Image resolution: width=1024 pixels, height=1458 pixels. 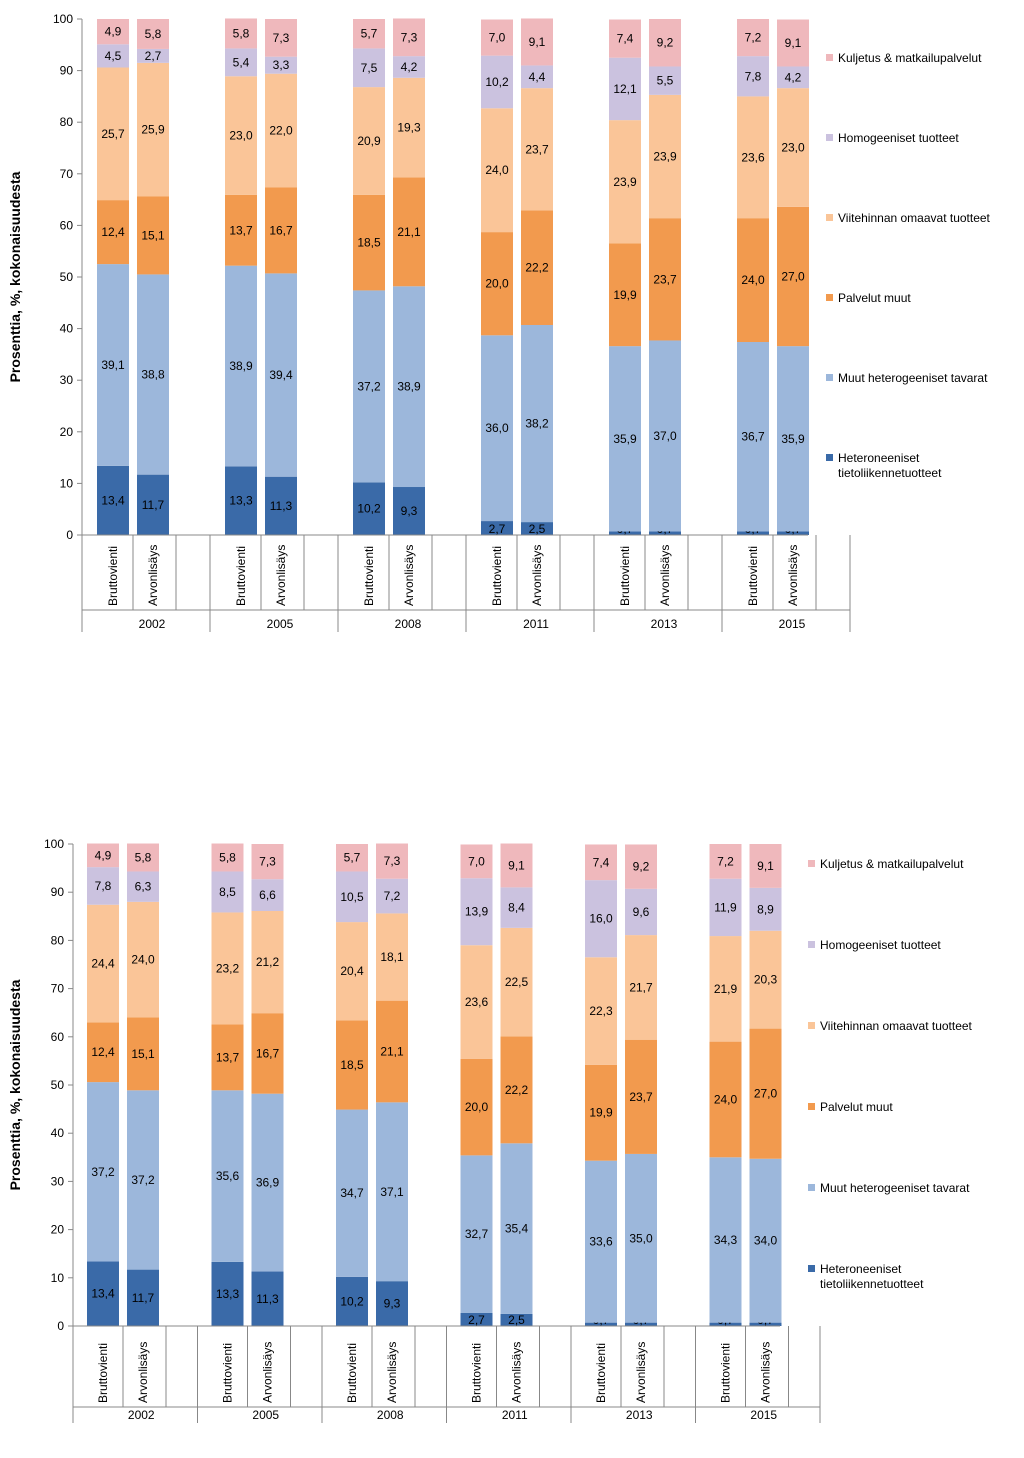 I want to click on data-label: 35,0, so click(x=641, y=1238).